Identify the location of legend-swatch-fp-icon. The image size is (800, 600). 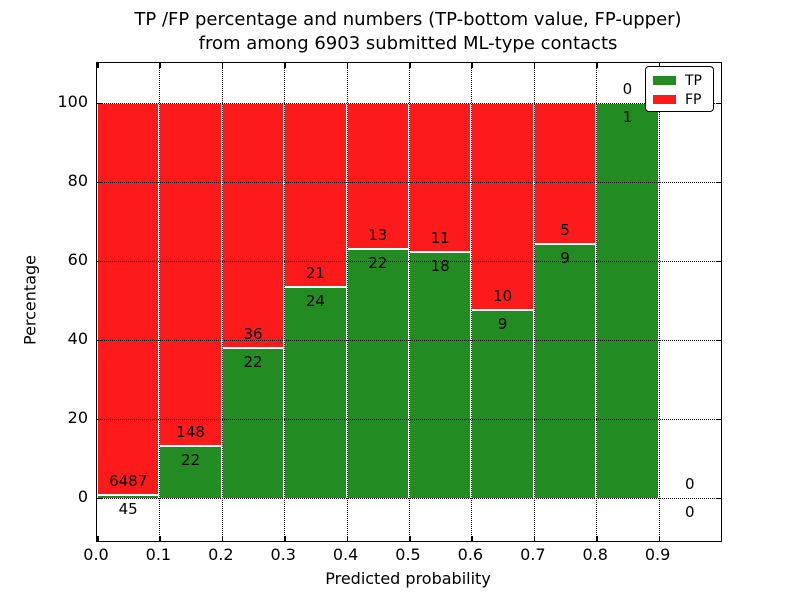
(664, 99).